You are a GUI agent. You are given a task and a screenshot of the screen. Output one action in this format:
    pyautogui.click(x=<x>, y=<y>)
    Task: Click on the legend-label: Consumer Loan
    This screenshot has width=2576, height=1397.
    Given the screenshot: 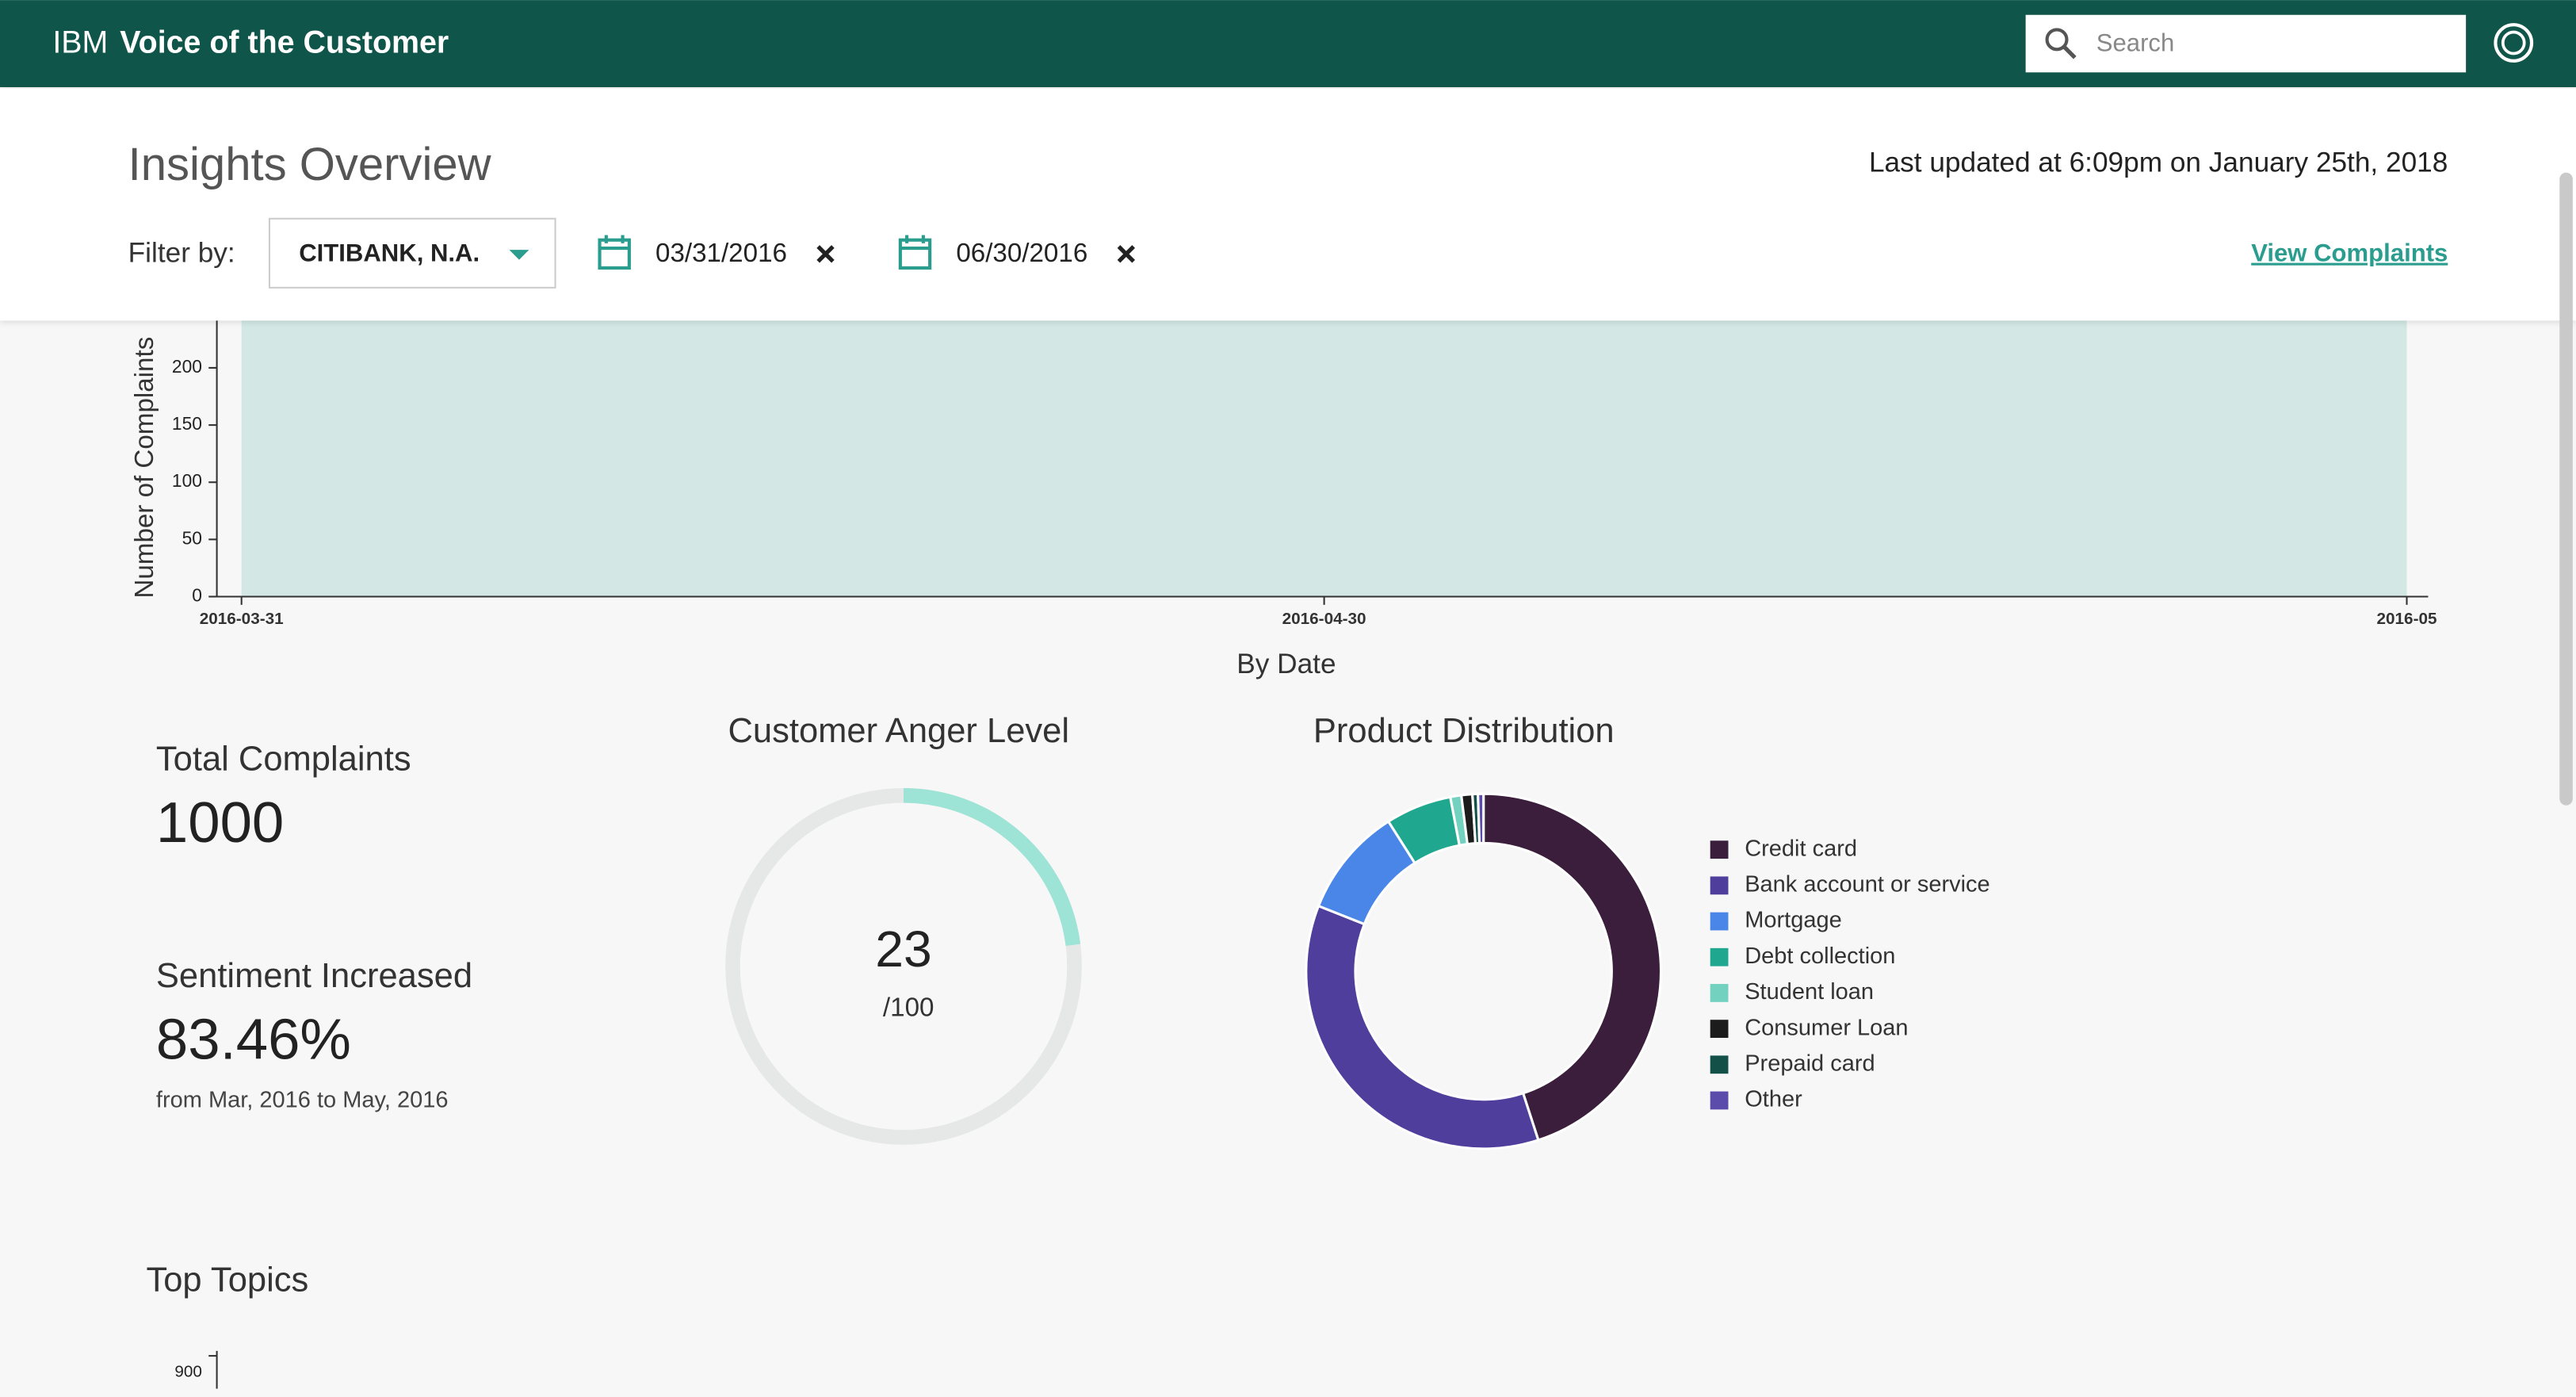 What is the action you would take?
    pyautogui.click(x=1827, y=1027)
    